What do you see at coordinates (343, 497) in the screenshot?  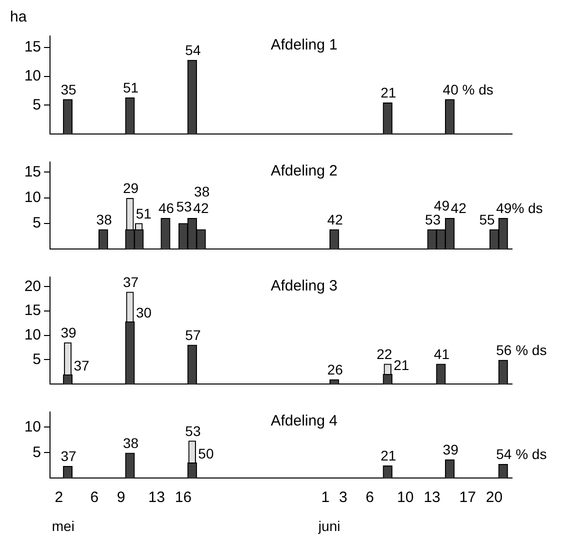 I see `x-tick-label: 3` at bounding box center [343, 497].